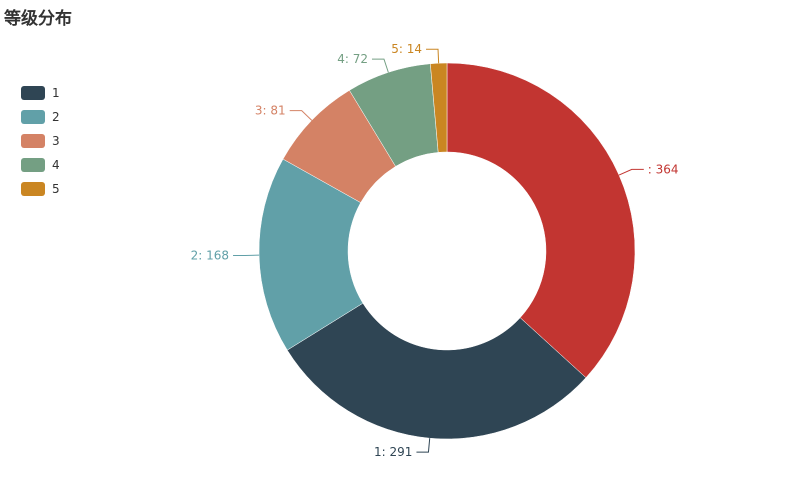 This screenshot has height=486, width=791. Describe the element at coordinates (56, 93) in the screenshot. I see `legend-label: 1` at that location.